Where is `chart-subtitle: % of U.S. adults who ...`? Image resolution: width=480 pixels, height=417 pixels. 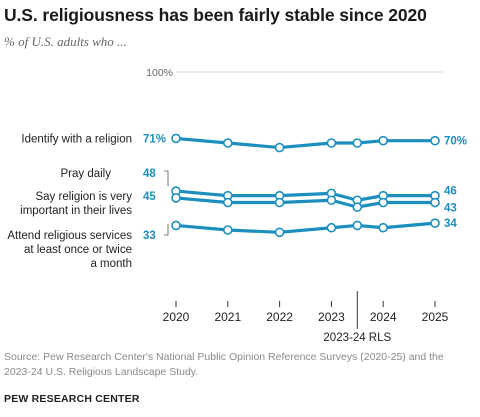 chart-subtitle: % of U.S. adults who ... is located at coordinates (65, 41).